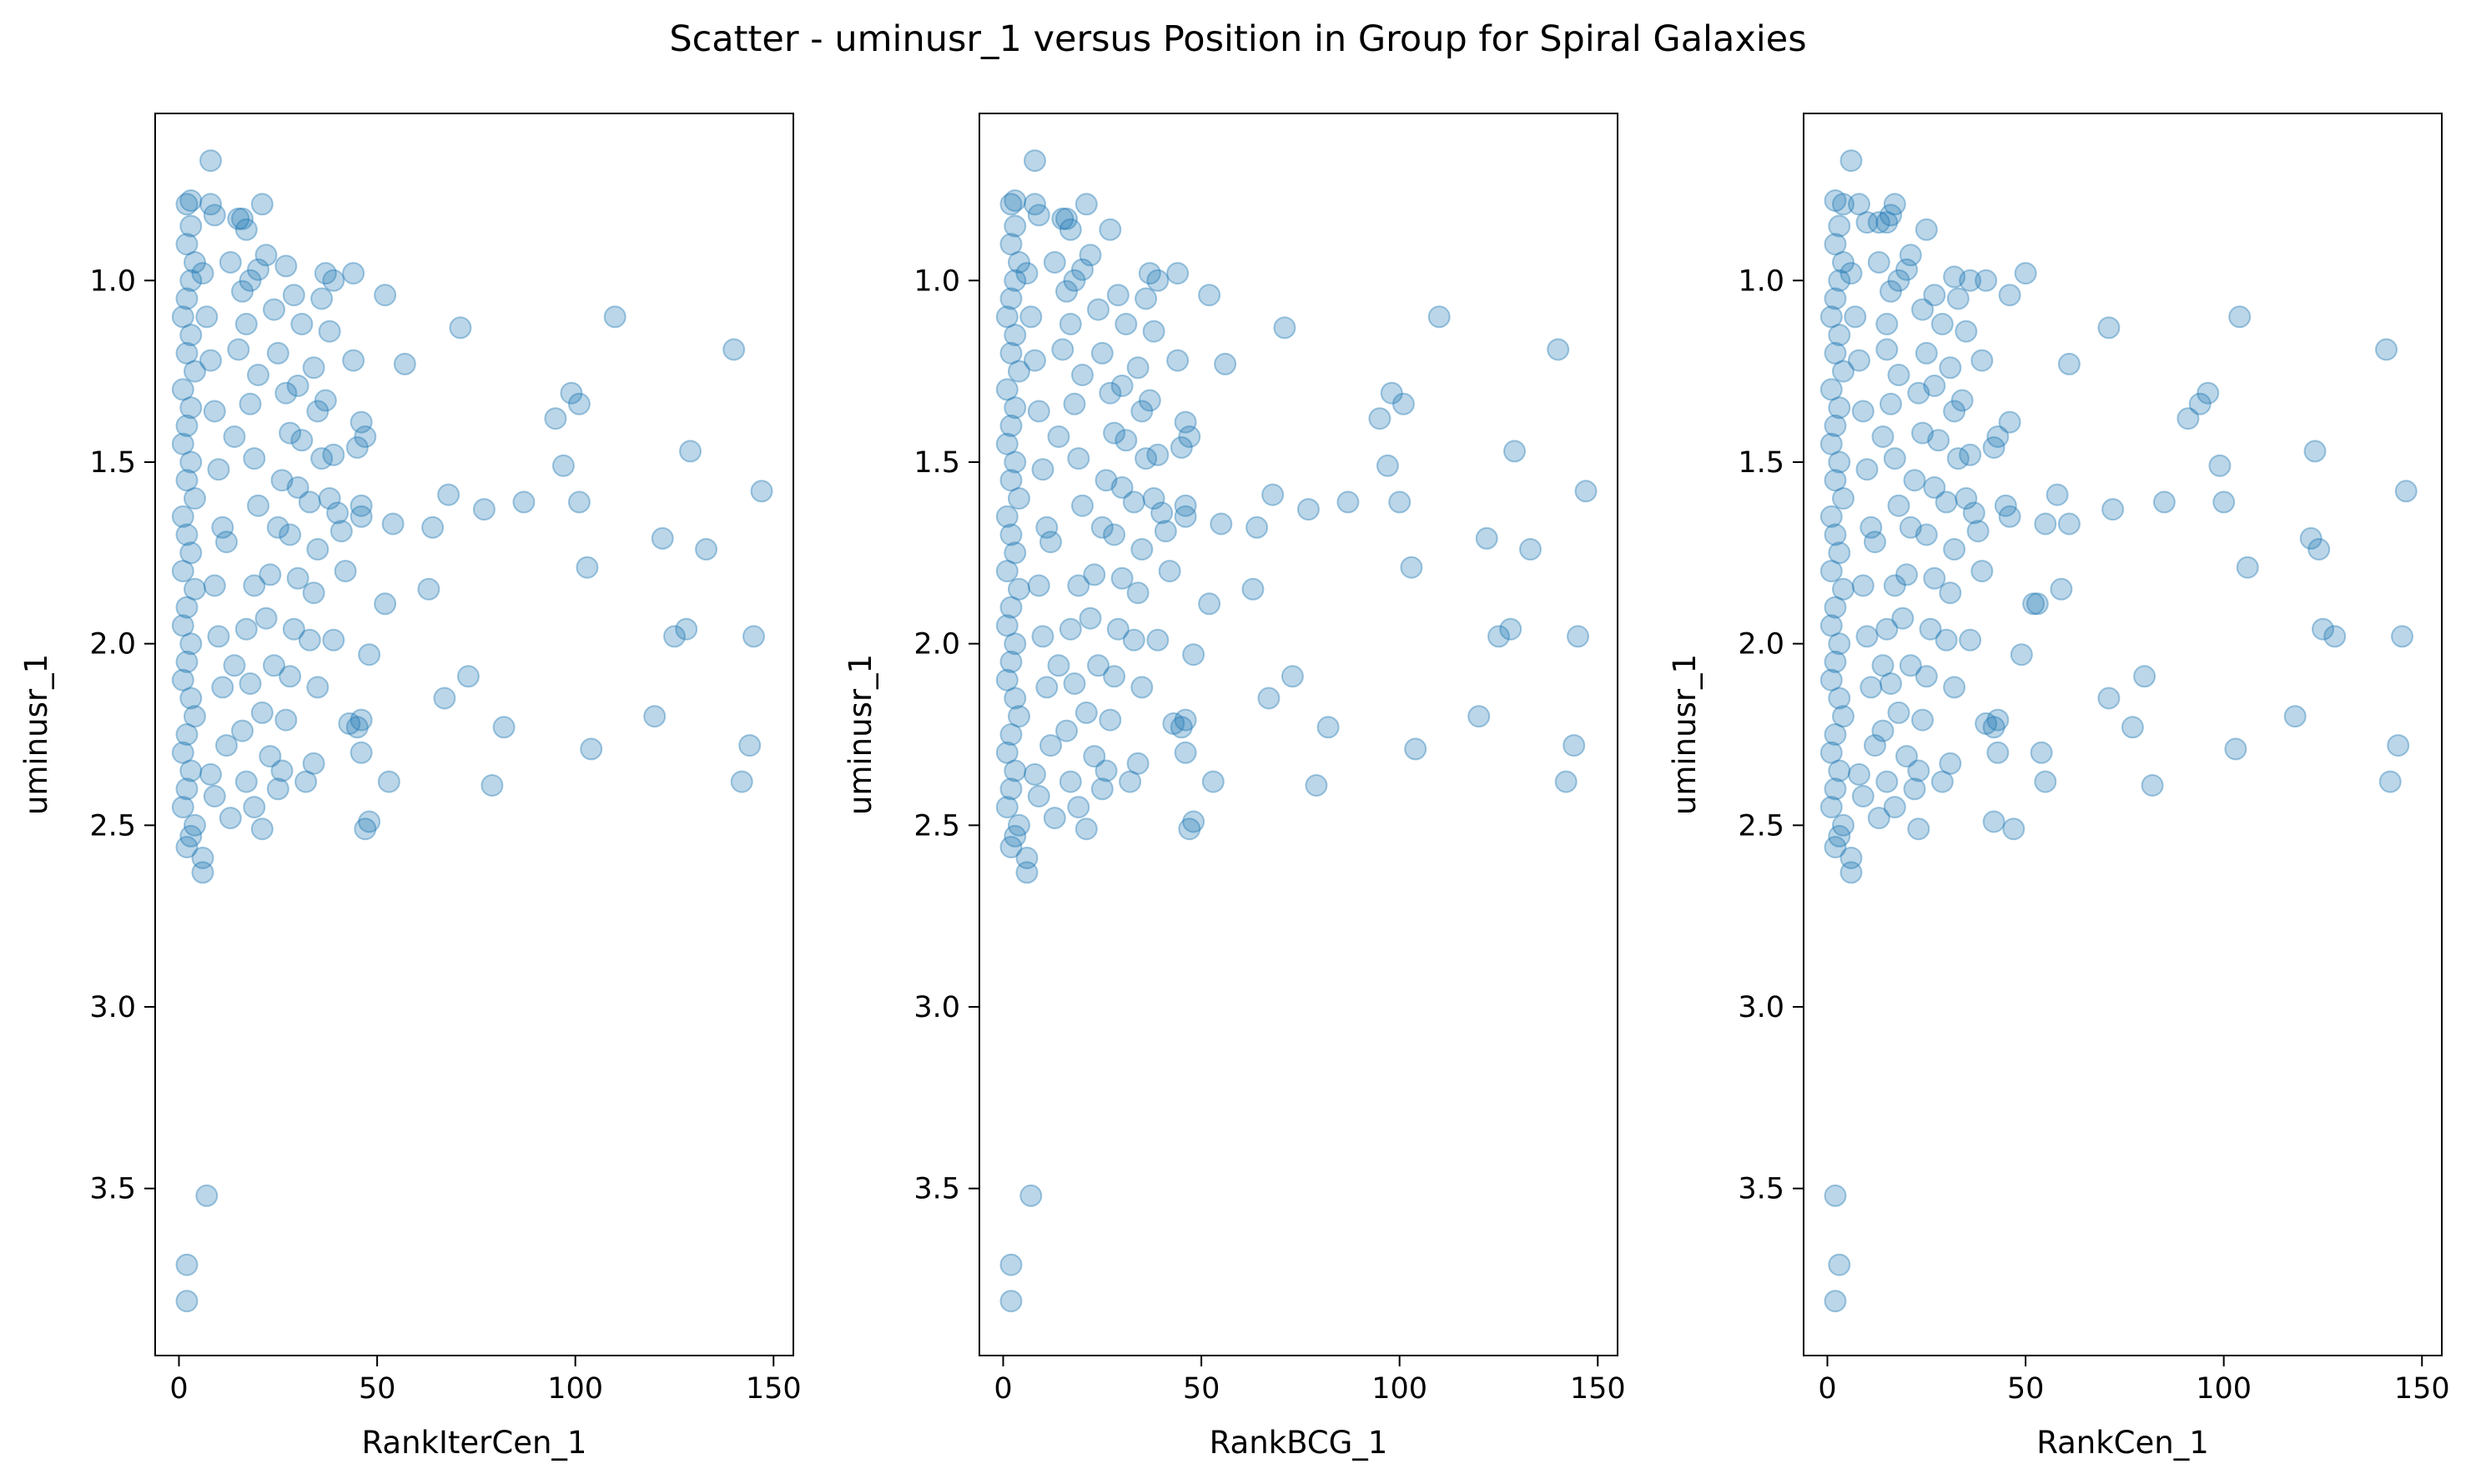 This screenshot has height=1484, width=2476. Describe the element at coordinates (1761, 1190) in the screenshot. I see `y-tick-label: 3.5` at that location.